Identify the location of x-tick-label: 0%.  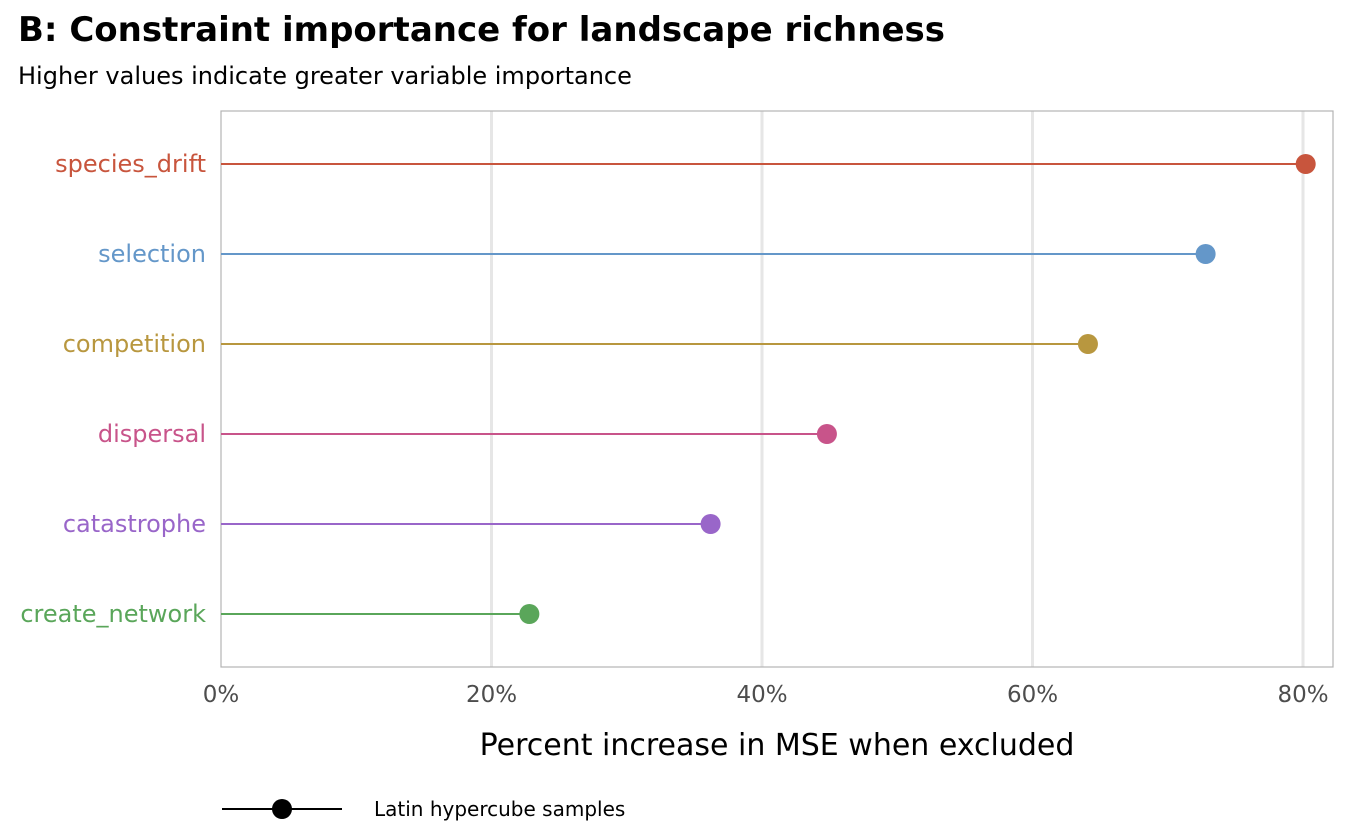
(221, 695).